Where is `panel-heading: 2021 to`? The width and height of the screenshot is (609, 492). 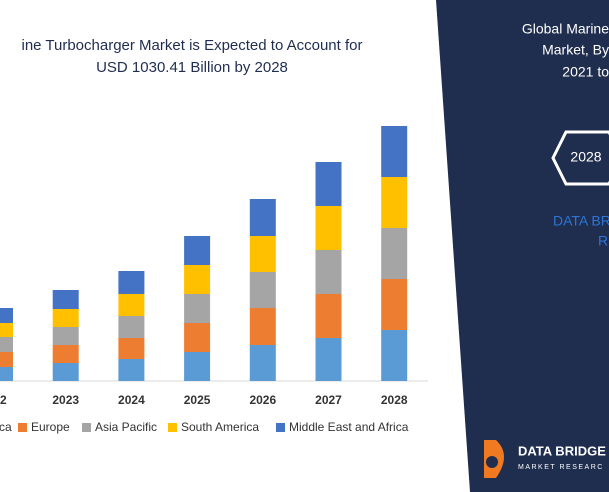
panel-heading: 2021 to is located at coordinates (585, 72).